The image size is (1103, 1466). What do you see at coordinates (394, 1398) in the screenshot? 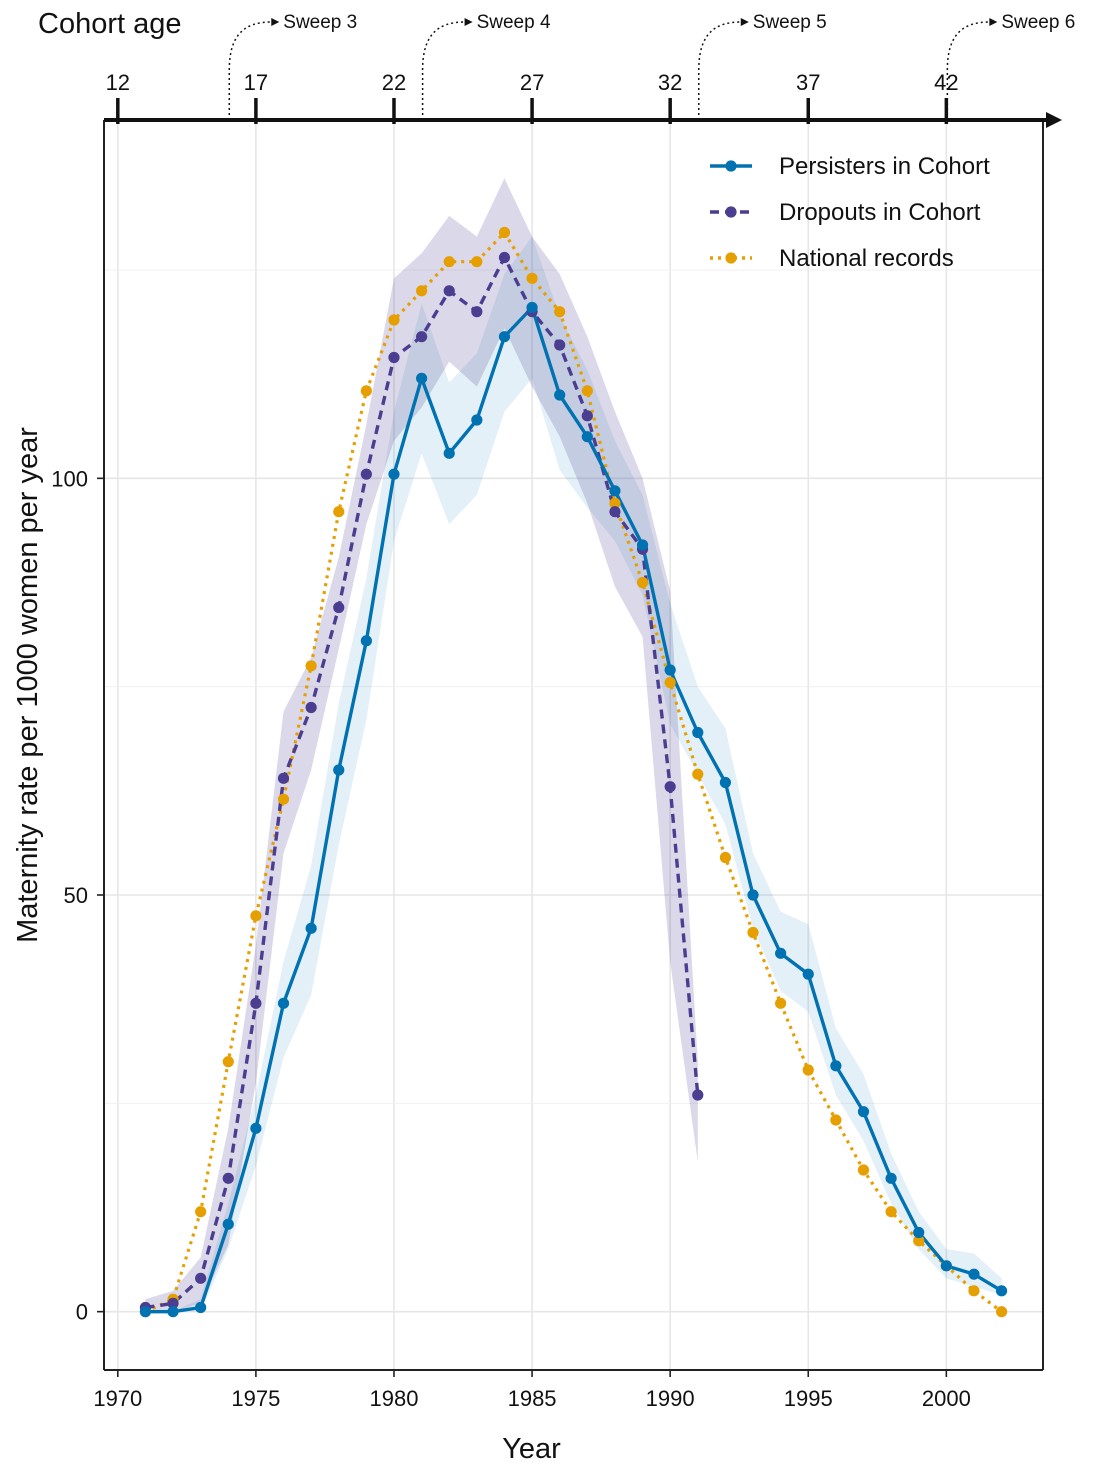
I see `x-tick-label: 1980` at bounding box center [394, 1398].